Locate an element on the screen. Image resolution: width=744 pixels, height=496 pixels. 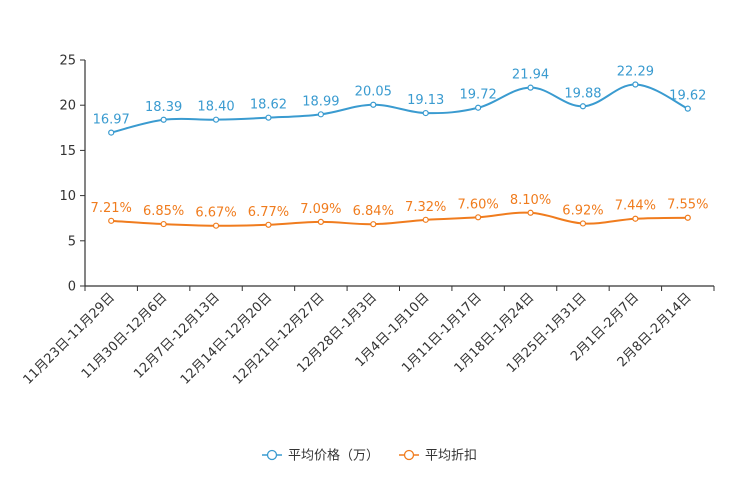
y-tick-label: 15 is located at coordinates (67, 151).